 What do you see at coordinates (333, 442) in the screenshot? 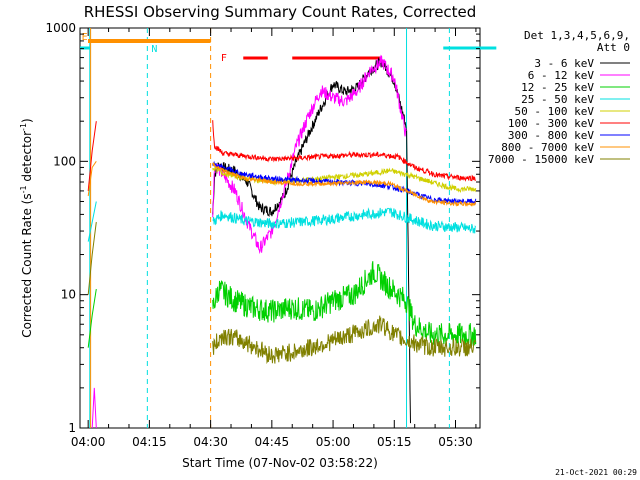
I see `x-tick-label: 05:00` at bounding box center [333, 442].